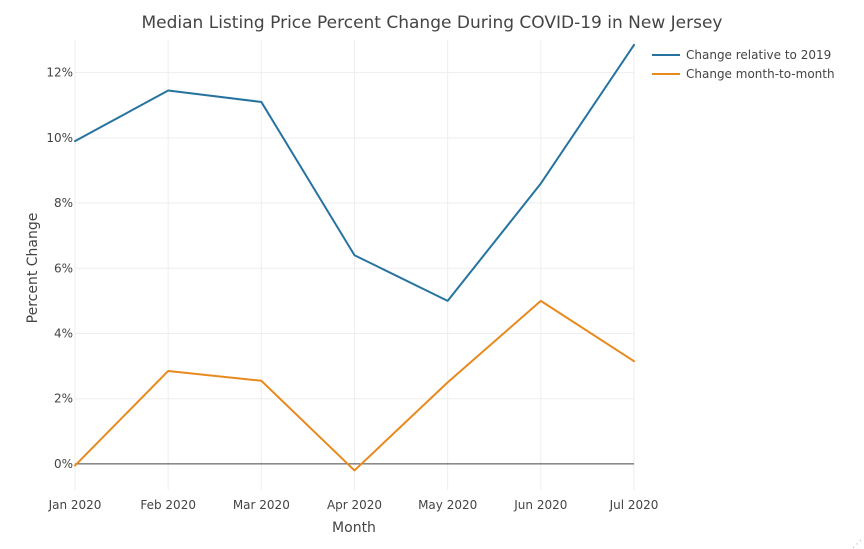  I want to click on legend-item-month-to-month: Change month-to-month, so click(743, 74).